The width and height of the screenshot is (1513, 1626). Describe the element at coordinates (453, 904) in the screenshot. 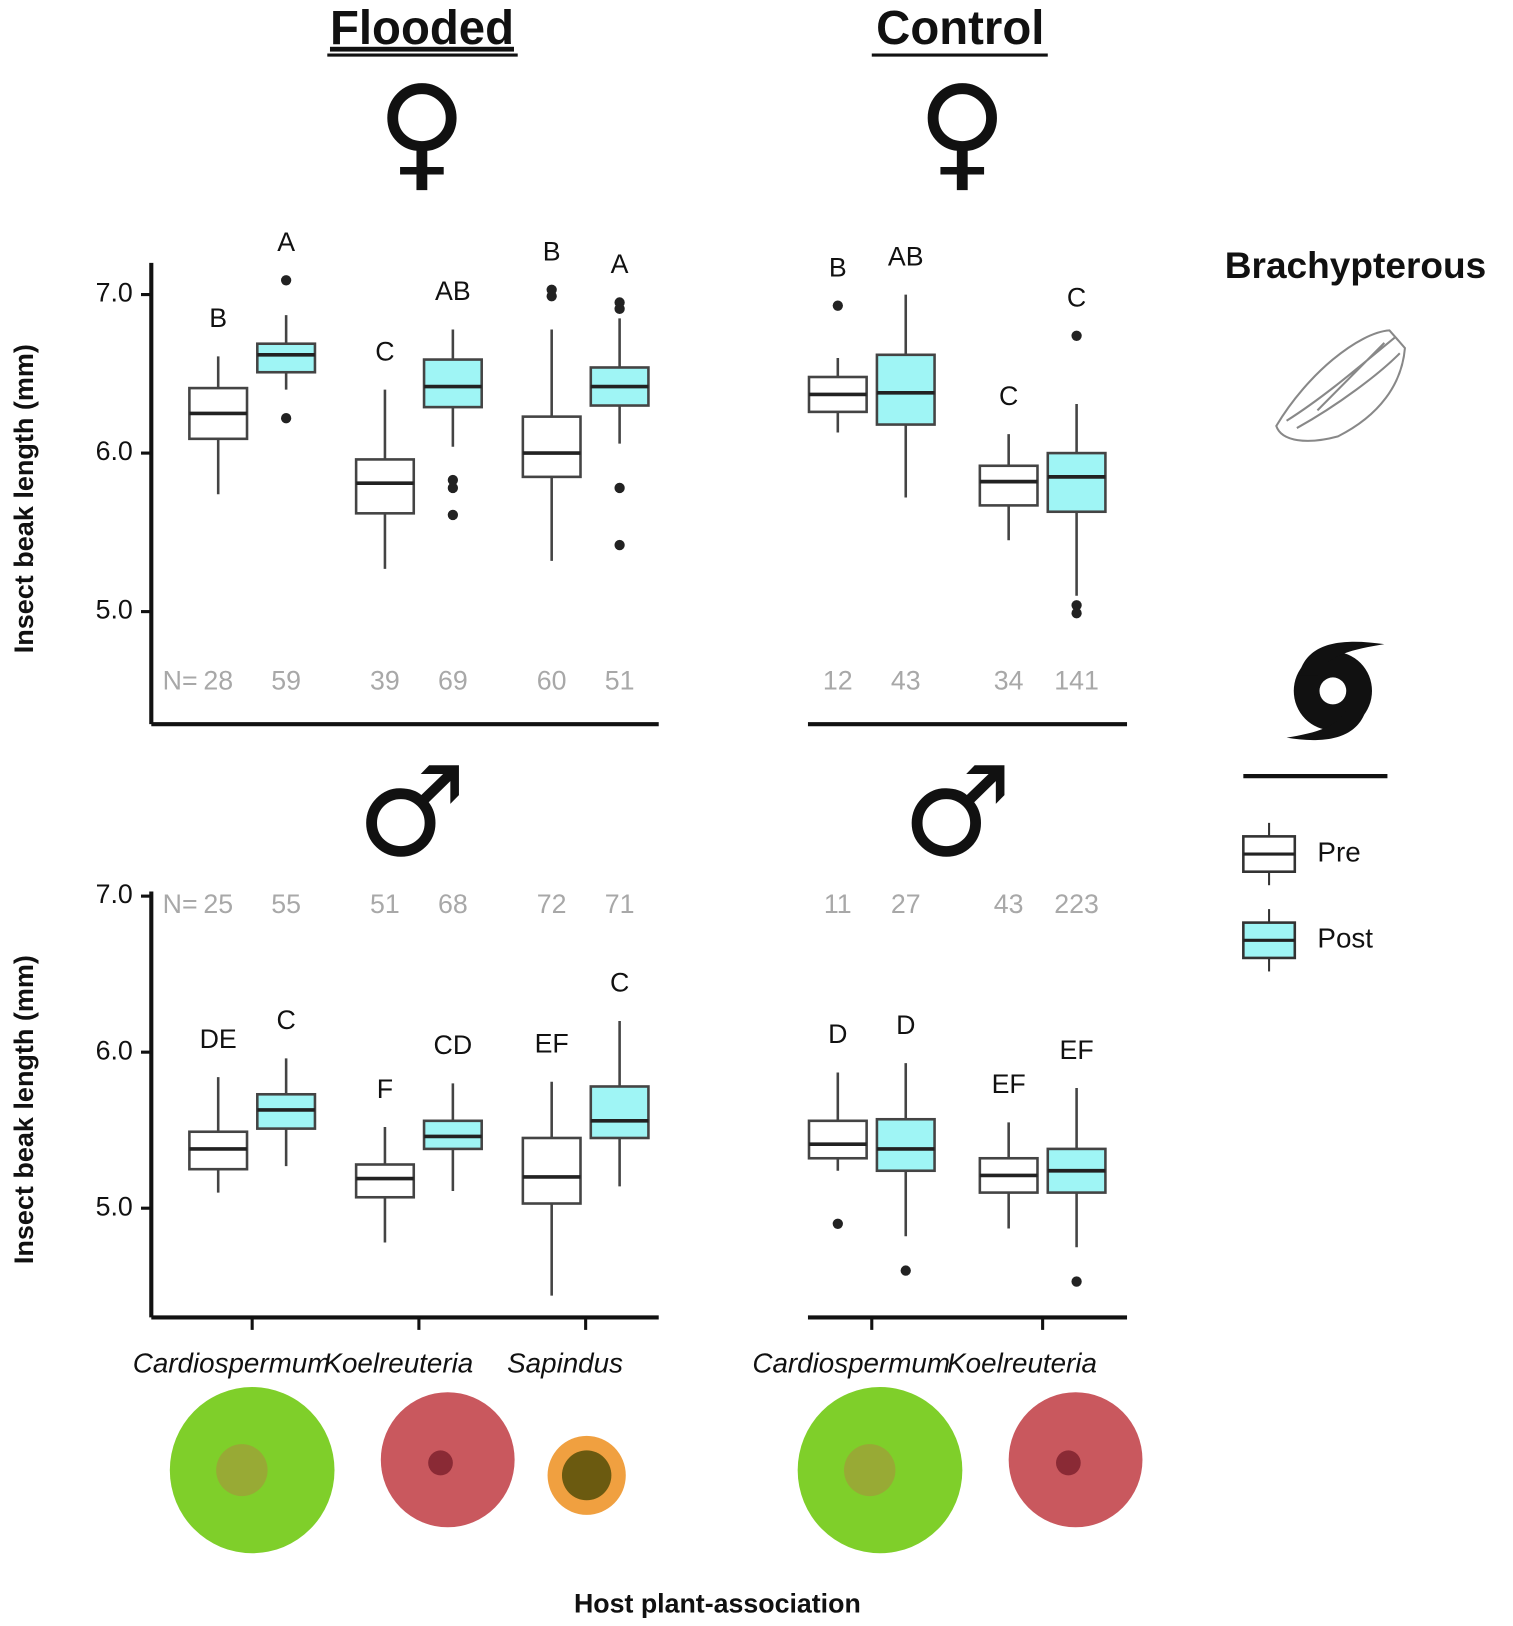

I see `n-label: 68` at that location.